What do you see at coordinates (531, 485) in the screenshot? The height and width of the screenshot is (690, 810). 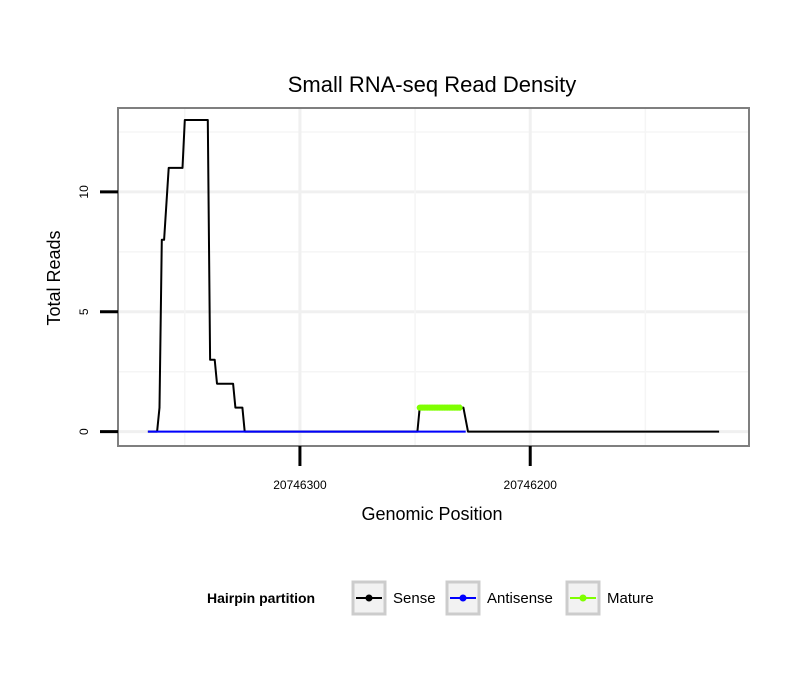 I see `x-tick-label: 20746200` at bounding box center [531, 485].